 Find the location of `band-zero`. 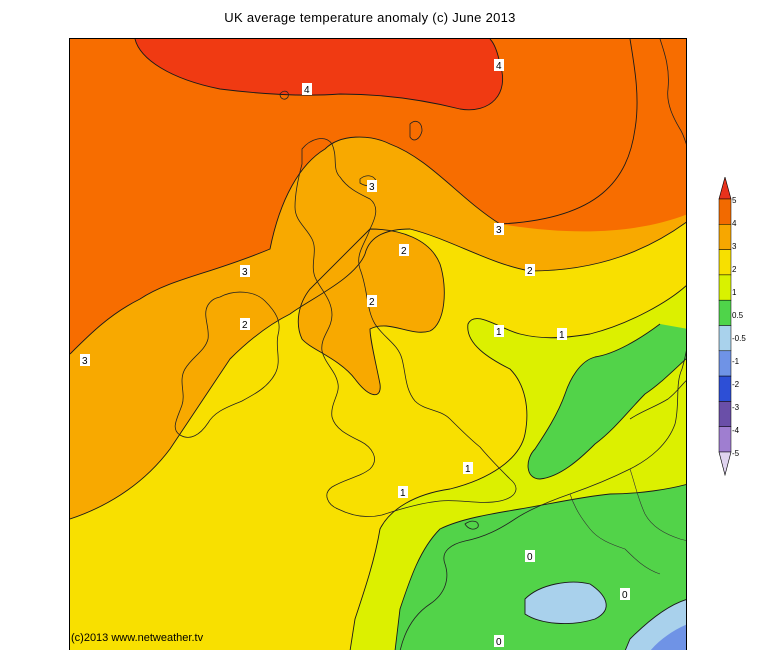

band-zero is located at coordinates (607, 401).